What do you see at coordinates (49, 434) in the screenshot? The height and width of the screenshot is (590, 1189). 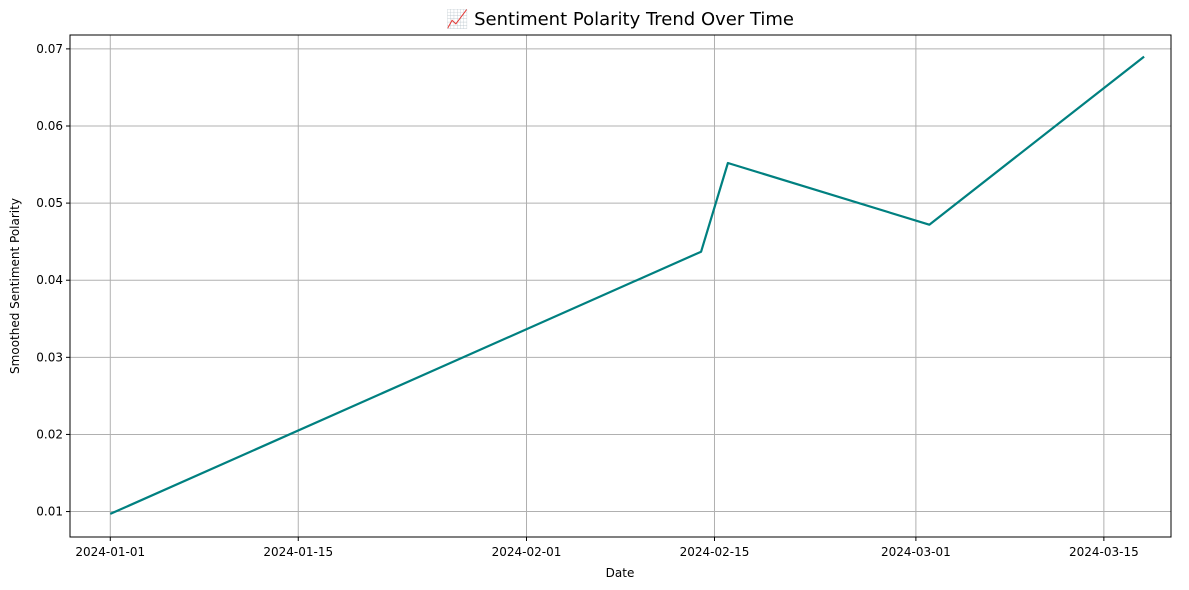 I see `y-tick-label: 0.02` at bounding box center [49, 434].